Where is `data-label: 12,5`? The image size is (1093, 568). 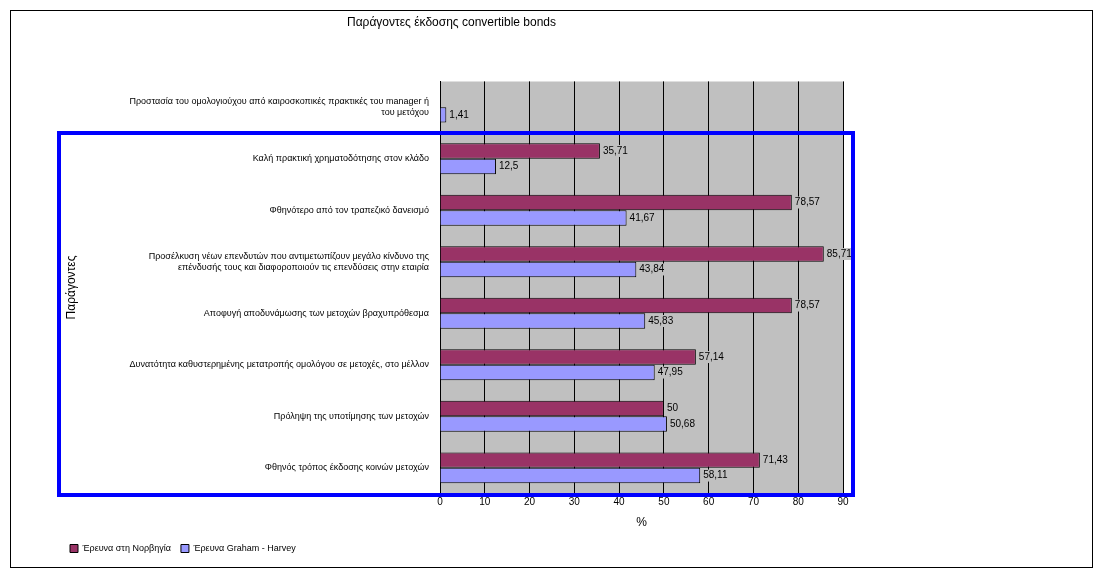 data-label: 12,5 is located at coordinates (508, 166).